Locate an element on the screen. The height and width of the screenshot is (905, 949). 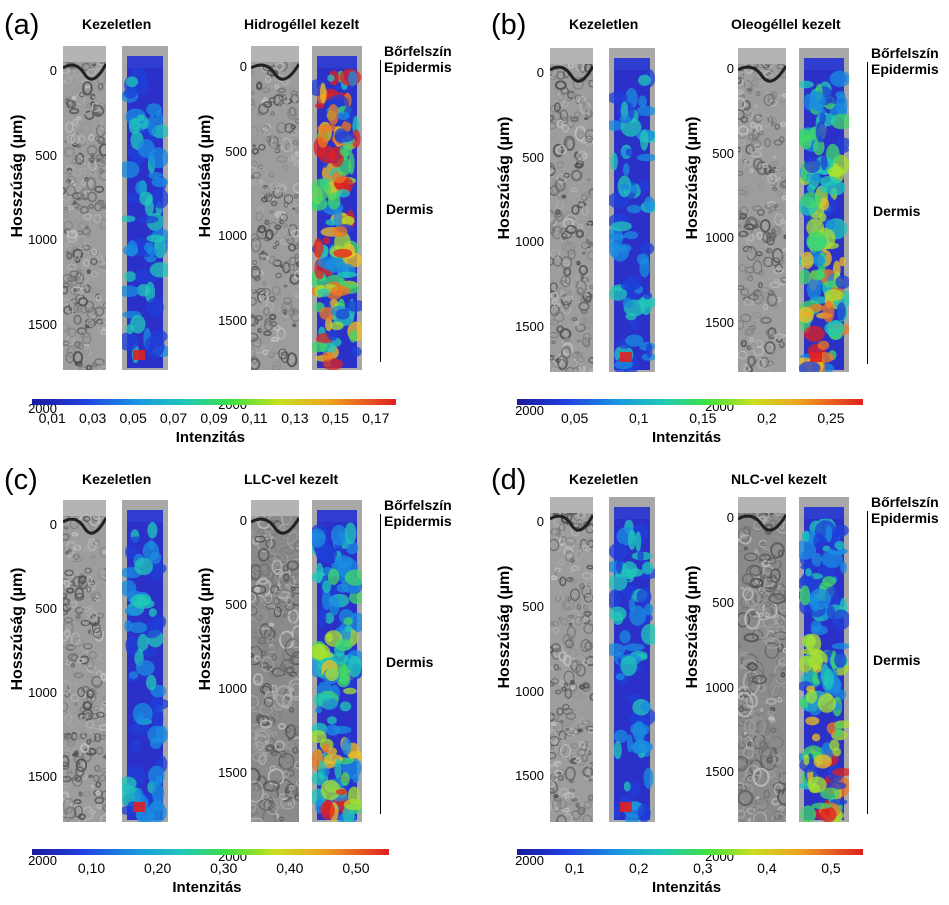
colorbar-tick-label: 0,3 is located at coordinates (703, 868).